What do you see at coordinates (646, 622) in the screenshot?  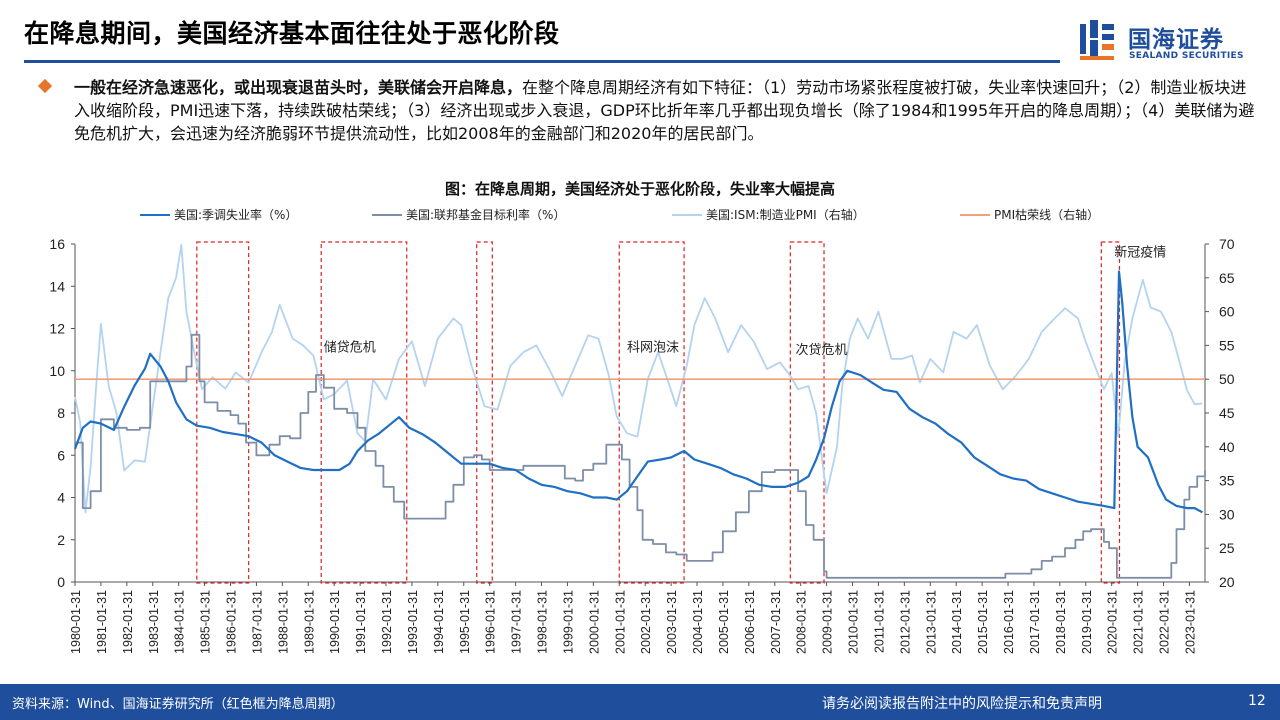 I see `x-tick-label: 2002-01-31` at bounding box center [646, 622].